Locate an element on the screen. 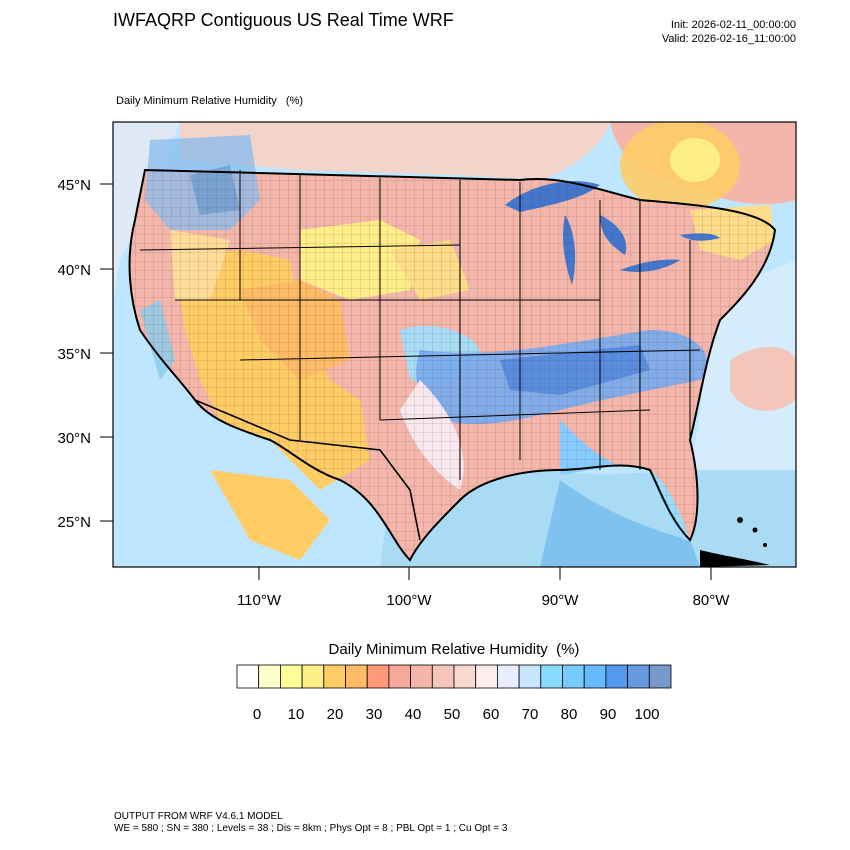  mexico-border is located at coordinates (307, 470).